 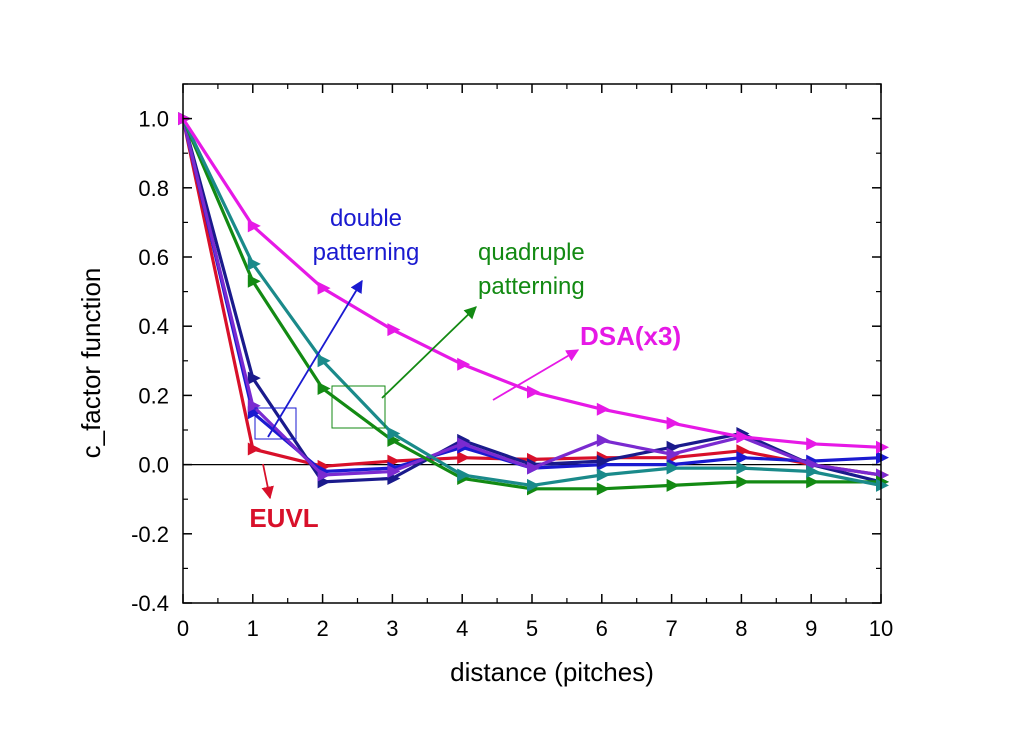 I want to click on x-tick-label: 9, so click(x=811, y=628).